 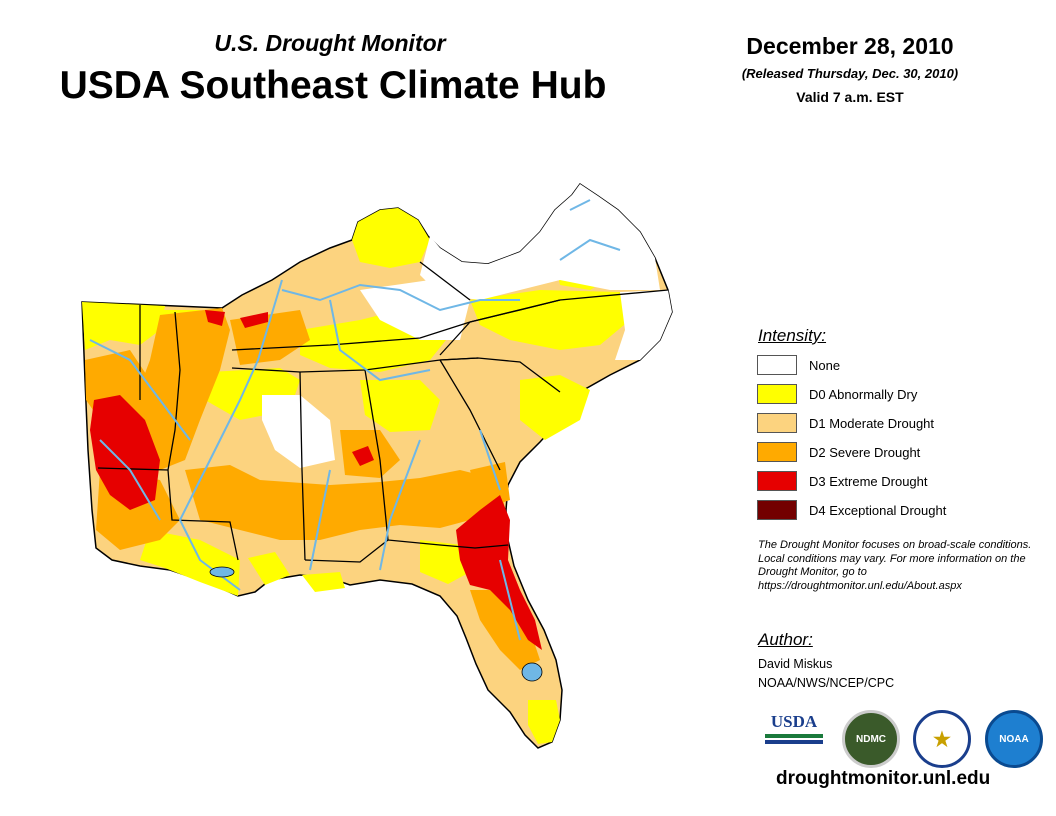 What do you see at coordinates (868, 481) in the screenshot?
I see `legend-label: D3 Extreme Drought` at bounding box center [868, 481].